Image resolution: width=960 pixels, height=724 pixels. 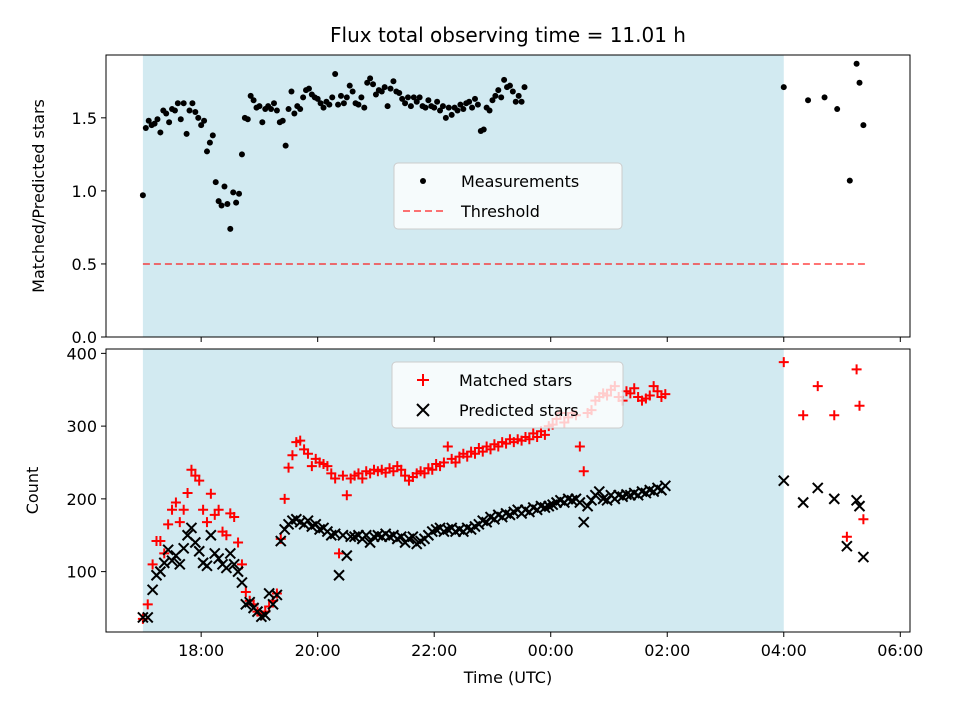 What do you see at coordinates (423, 380) in the screenshot?
I see `legend-matched-marker` at bounding box center [423, 380].